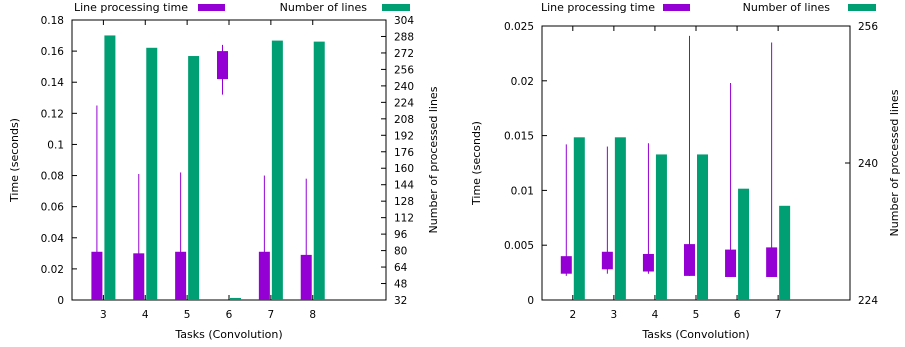  What do you see at coordinates (404, 21) in the screenshot?
I see `right-tick-label: 304` at bounding box center [404, 21].